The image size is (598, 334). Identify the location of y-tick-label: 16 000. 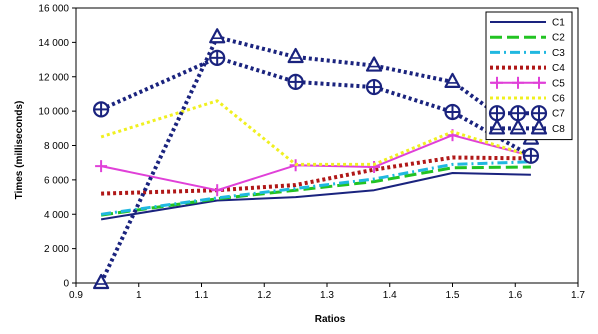
(53, 9).